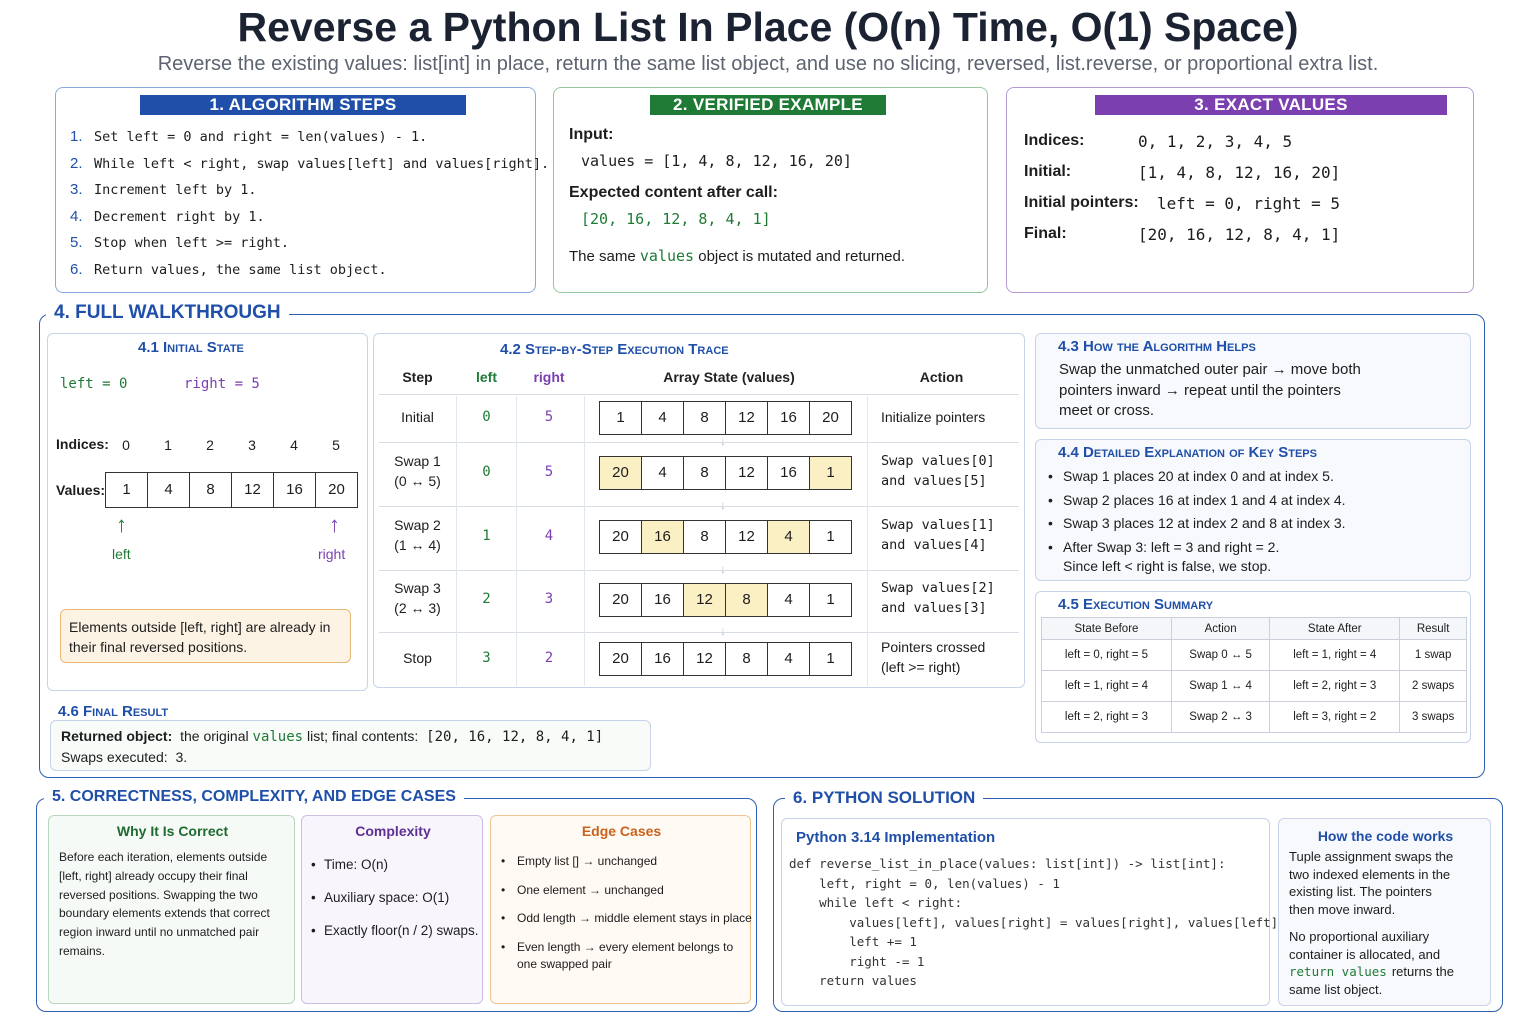 This screenshot has width=1536, height=1024. Describe the element at coordinates (82, 444) in the screenshot. I see `indices-label: Indices:` at that location.